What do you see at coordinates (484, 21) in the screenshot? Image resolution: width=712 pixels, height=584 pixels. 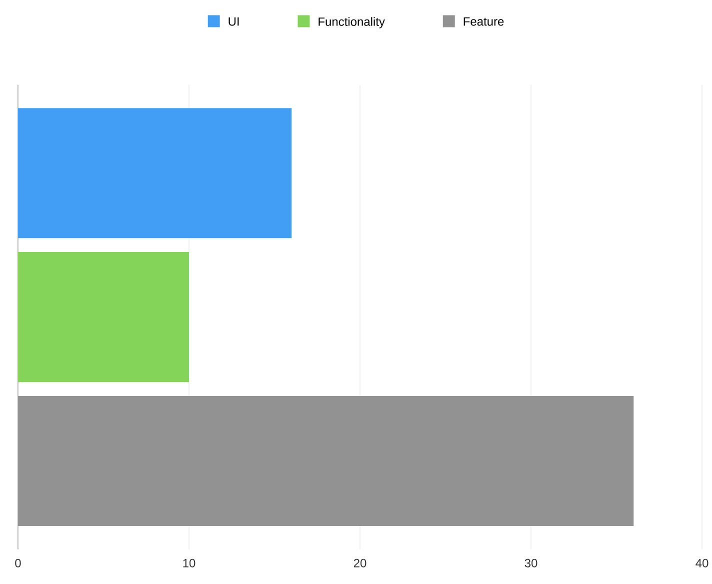 I see `legend-label: Feature` at bounding box center [484, 21].